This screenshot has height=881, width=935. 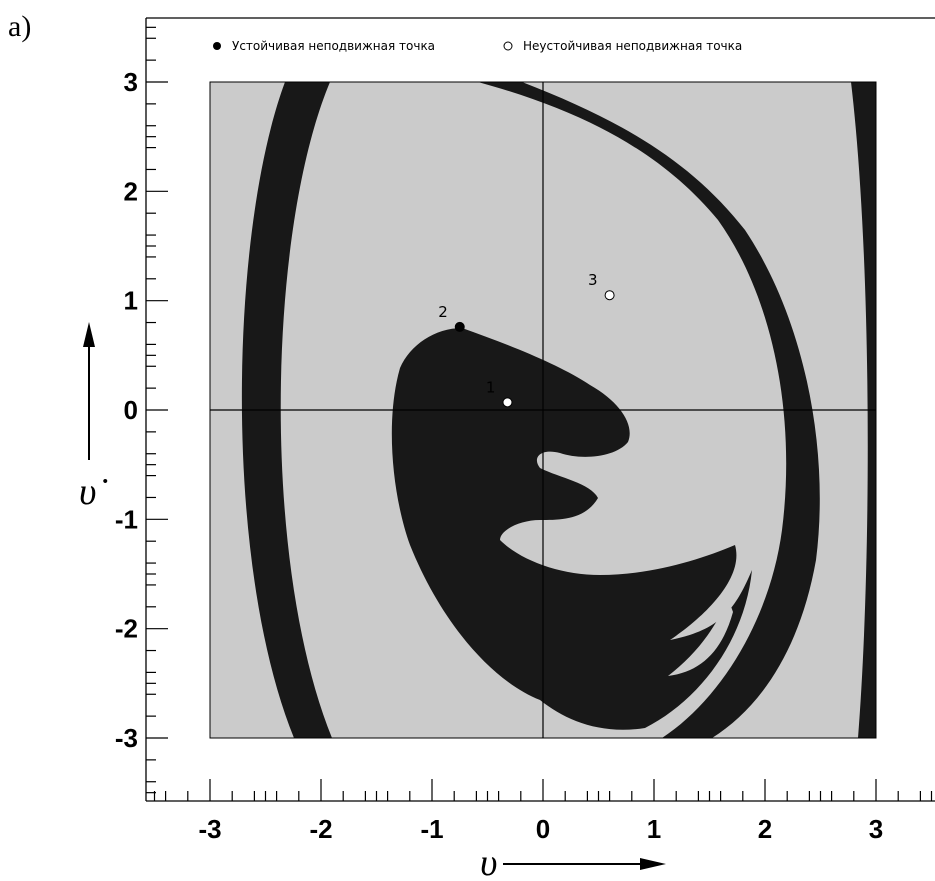 What do you see at coordinates (654, 829) in the screenshot?
I see `x-tick-label: 1` at bounding box center [654, 829].